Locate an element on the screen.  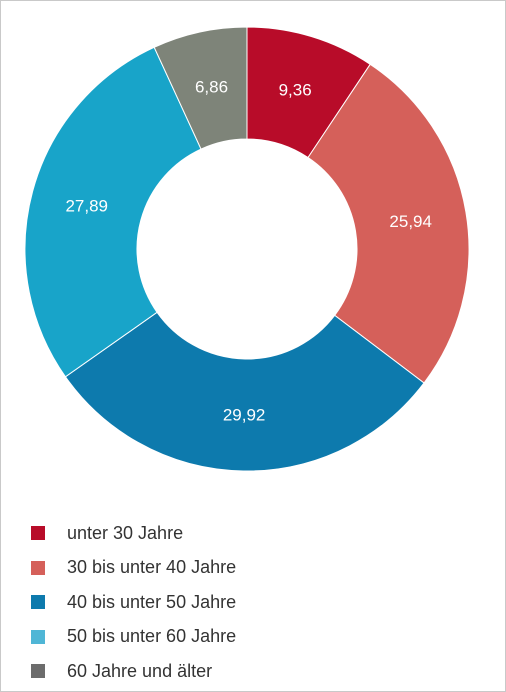
legend-item: 50 bis unter 60 Jahre is located at coordinates (133, 637).